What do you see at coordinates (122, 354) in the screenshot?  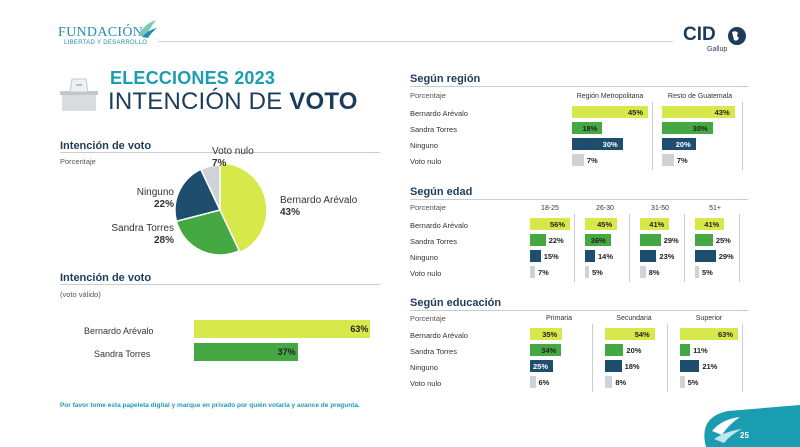 I see `valid-vote-label-torres: Sandra Torres` at bounding box center [122, 354].